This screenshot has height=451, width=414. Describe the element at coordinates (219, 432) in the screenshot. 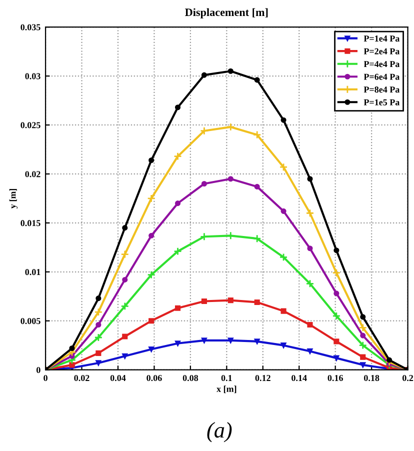

I see `text: (a)` at that location.